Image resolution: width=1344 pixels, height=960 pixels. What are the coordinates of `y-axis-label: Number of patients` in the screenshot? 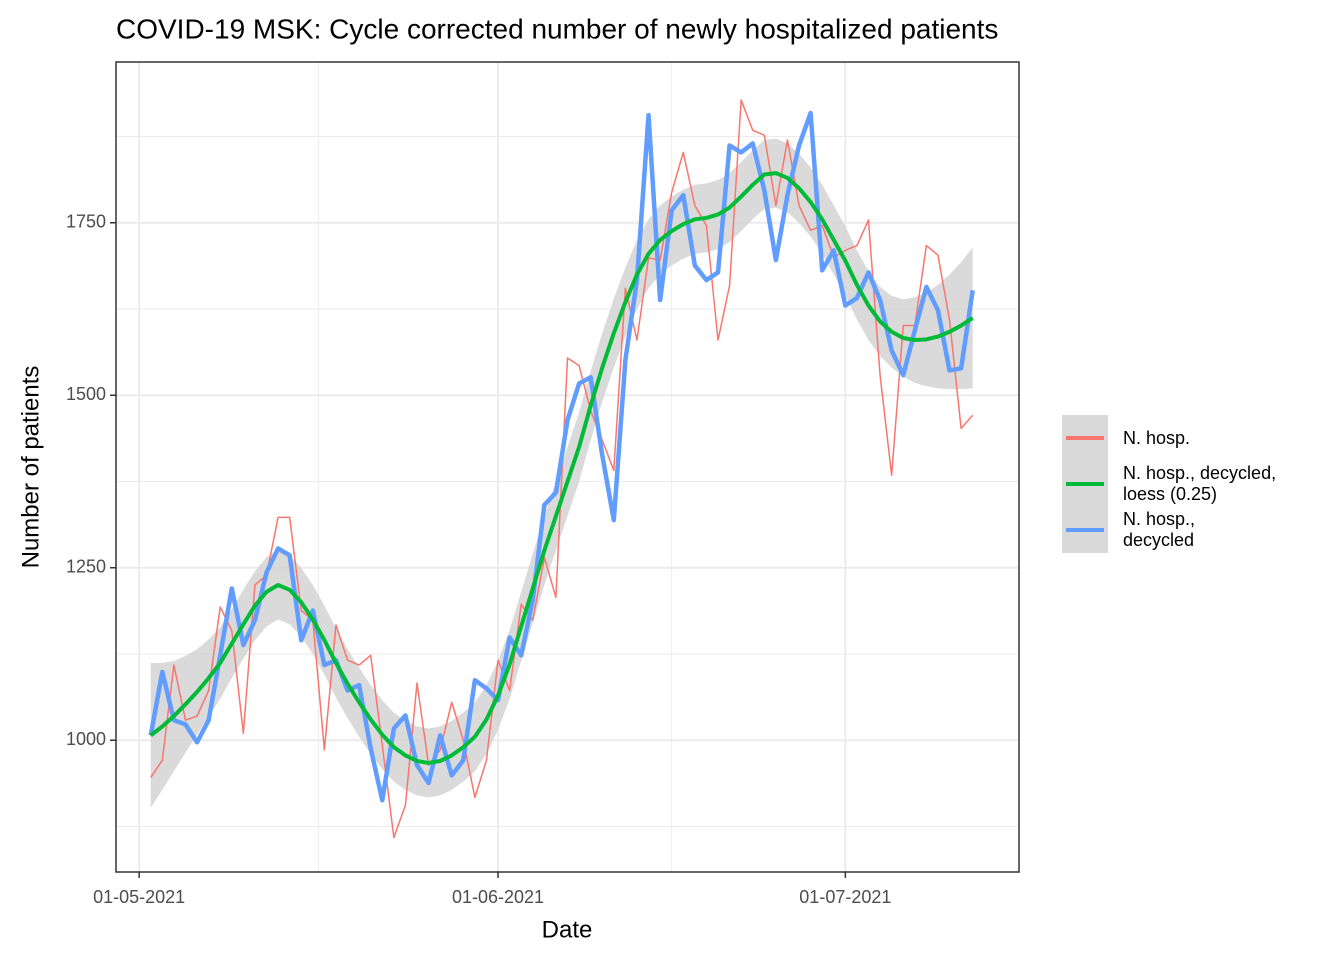 It's located at (30, 467).